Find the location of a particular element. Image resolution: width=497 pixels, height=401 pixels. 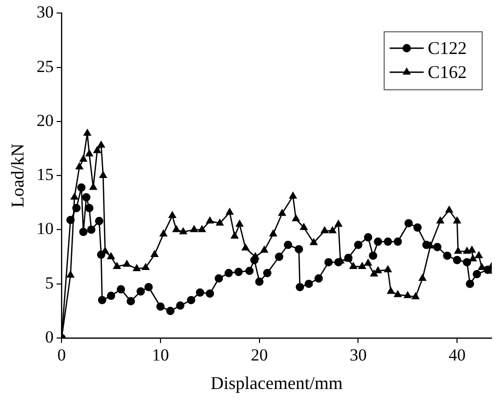

y-tick-label: 25 is located at coordinates (45, 66).